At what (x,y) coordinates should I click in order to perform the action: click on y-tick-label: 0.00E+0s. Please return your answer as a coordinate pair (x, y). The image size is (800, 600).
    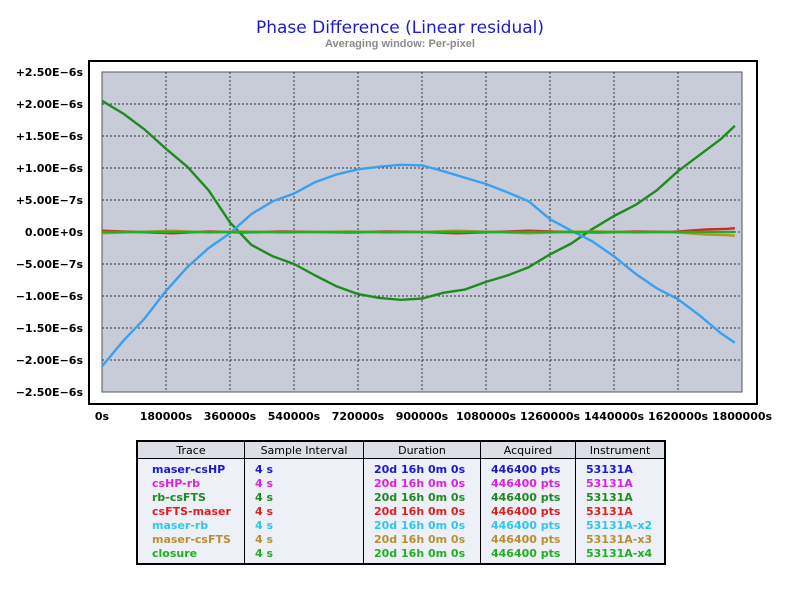
    Looking at the image, I should click on (54, 232).